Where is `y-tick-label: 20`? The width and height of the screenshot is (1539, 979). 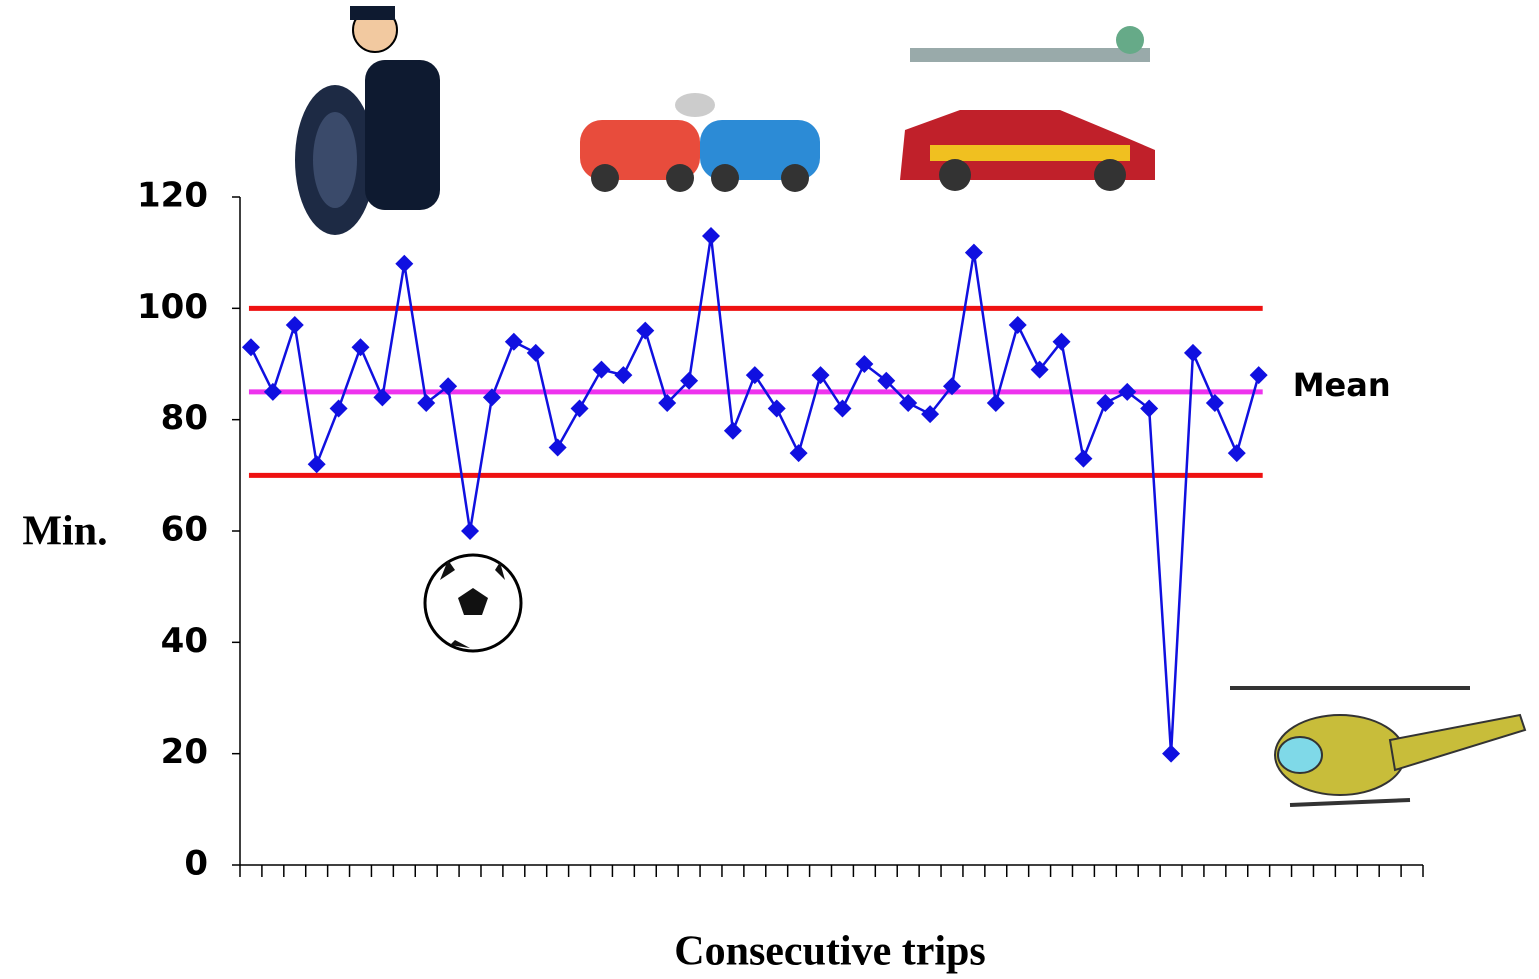 y-tick-label: 20 is located at coordinates (184, 752).